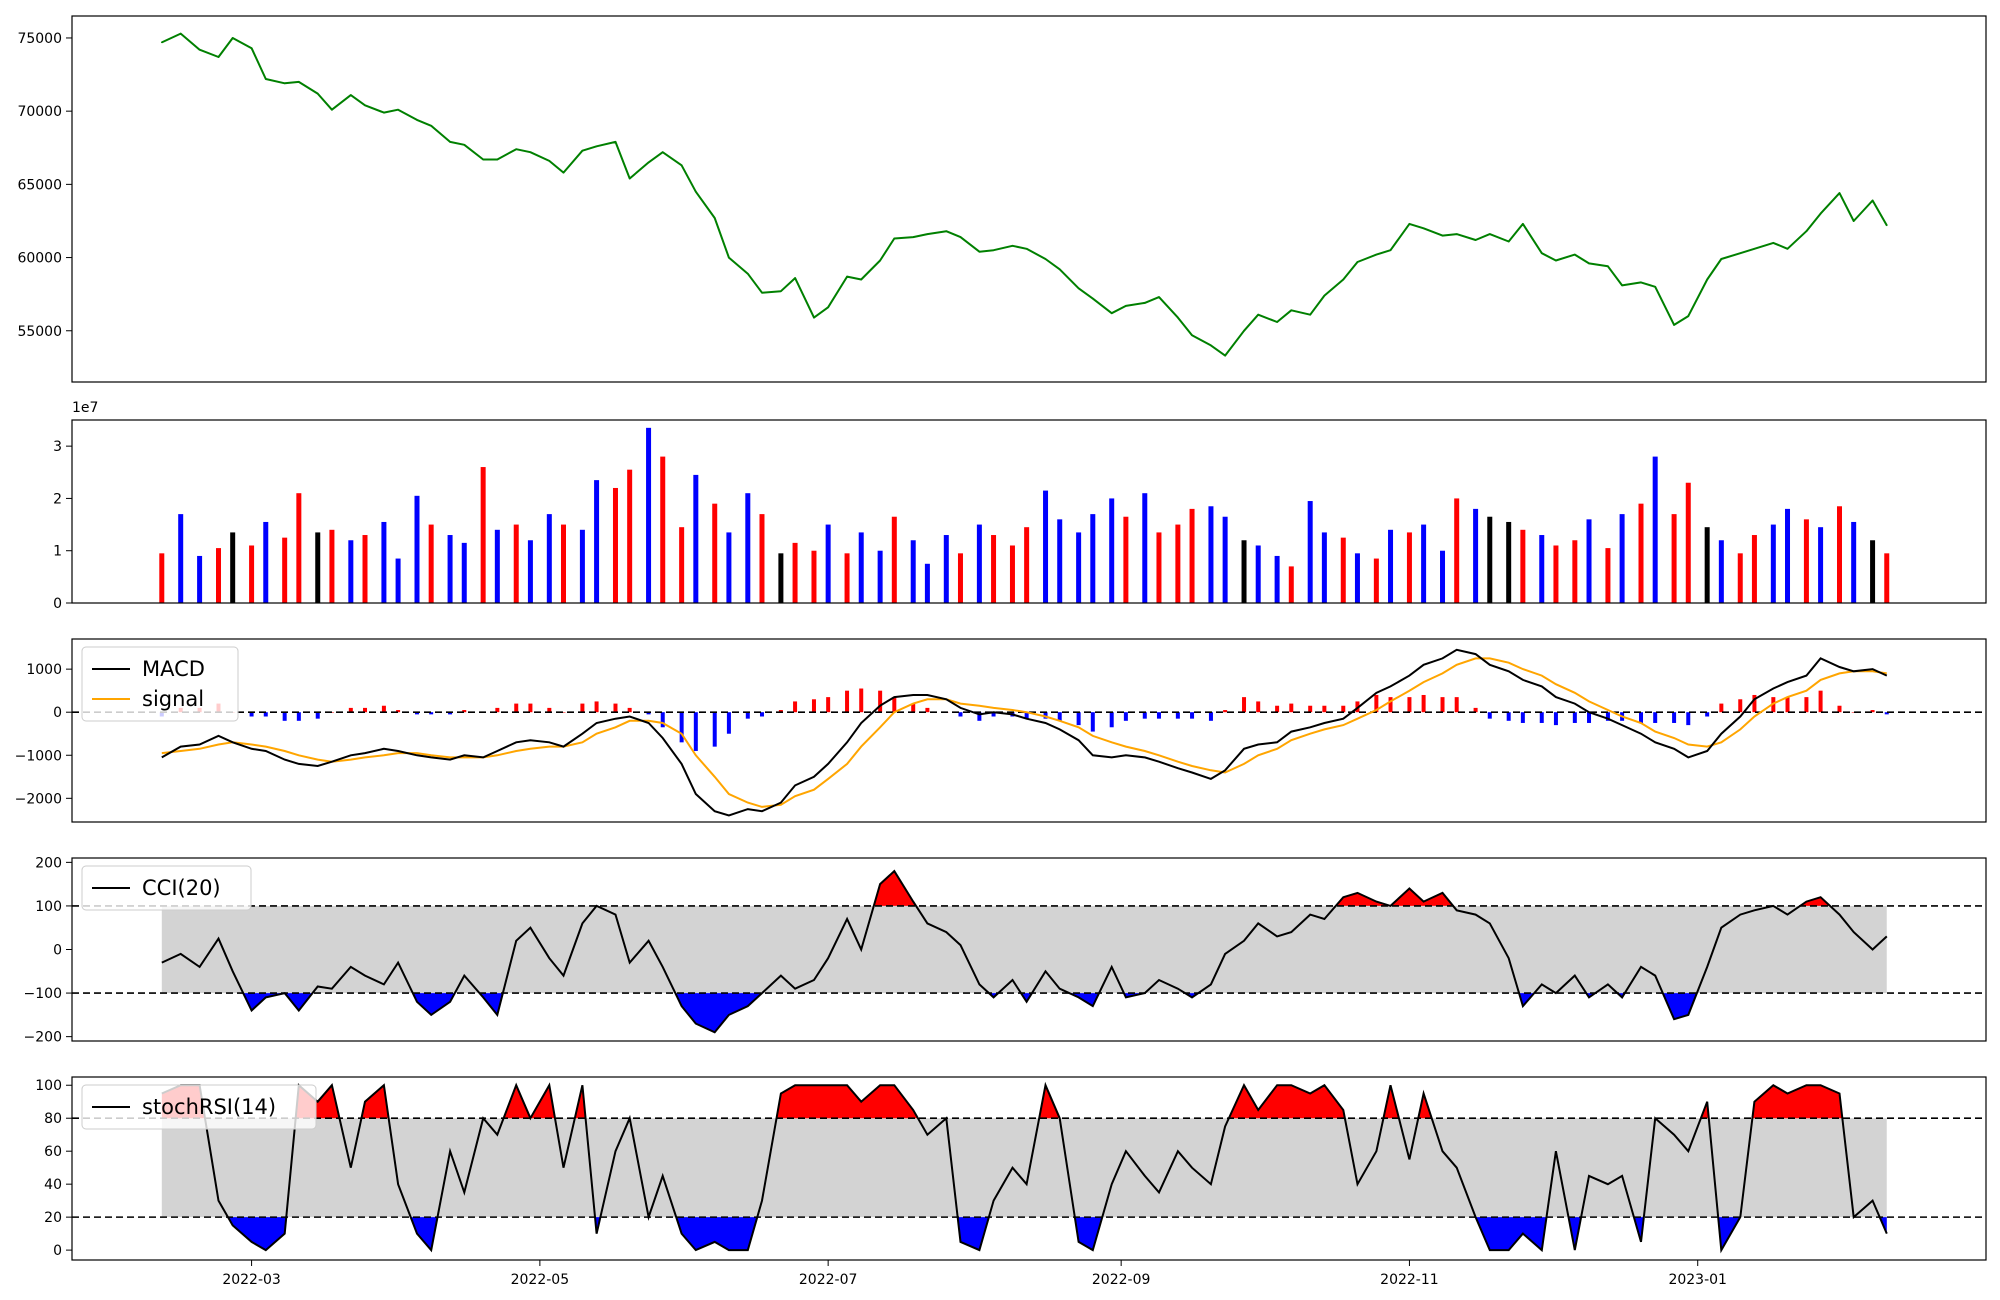 The height and width of the screenshot is (1300, 2000). I want to click on date-tick-label: 2022-05, so click(540, 1280).